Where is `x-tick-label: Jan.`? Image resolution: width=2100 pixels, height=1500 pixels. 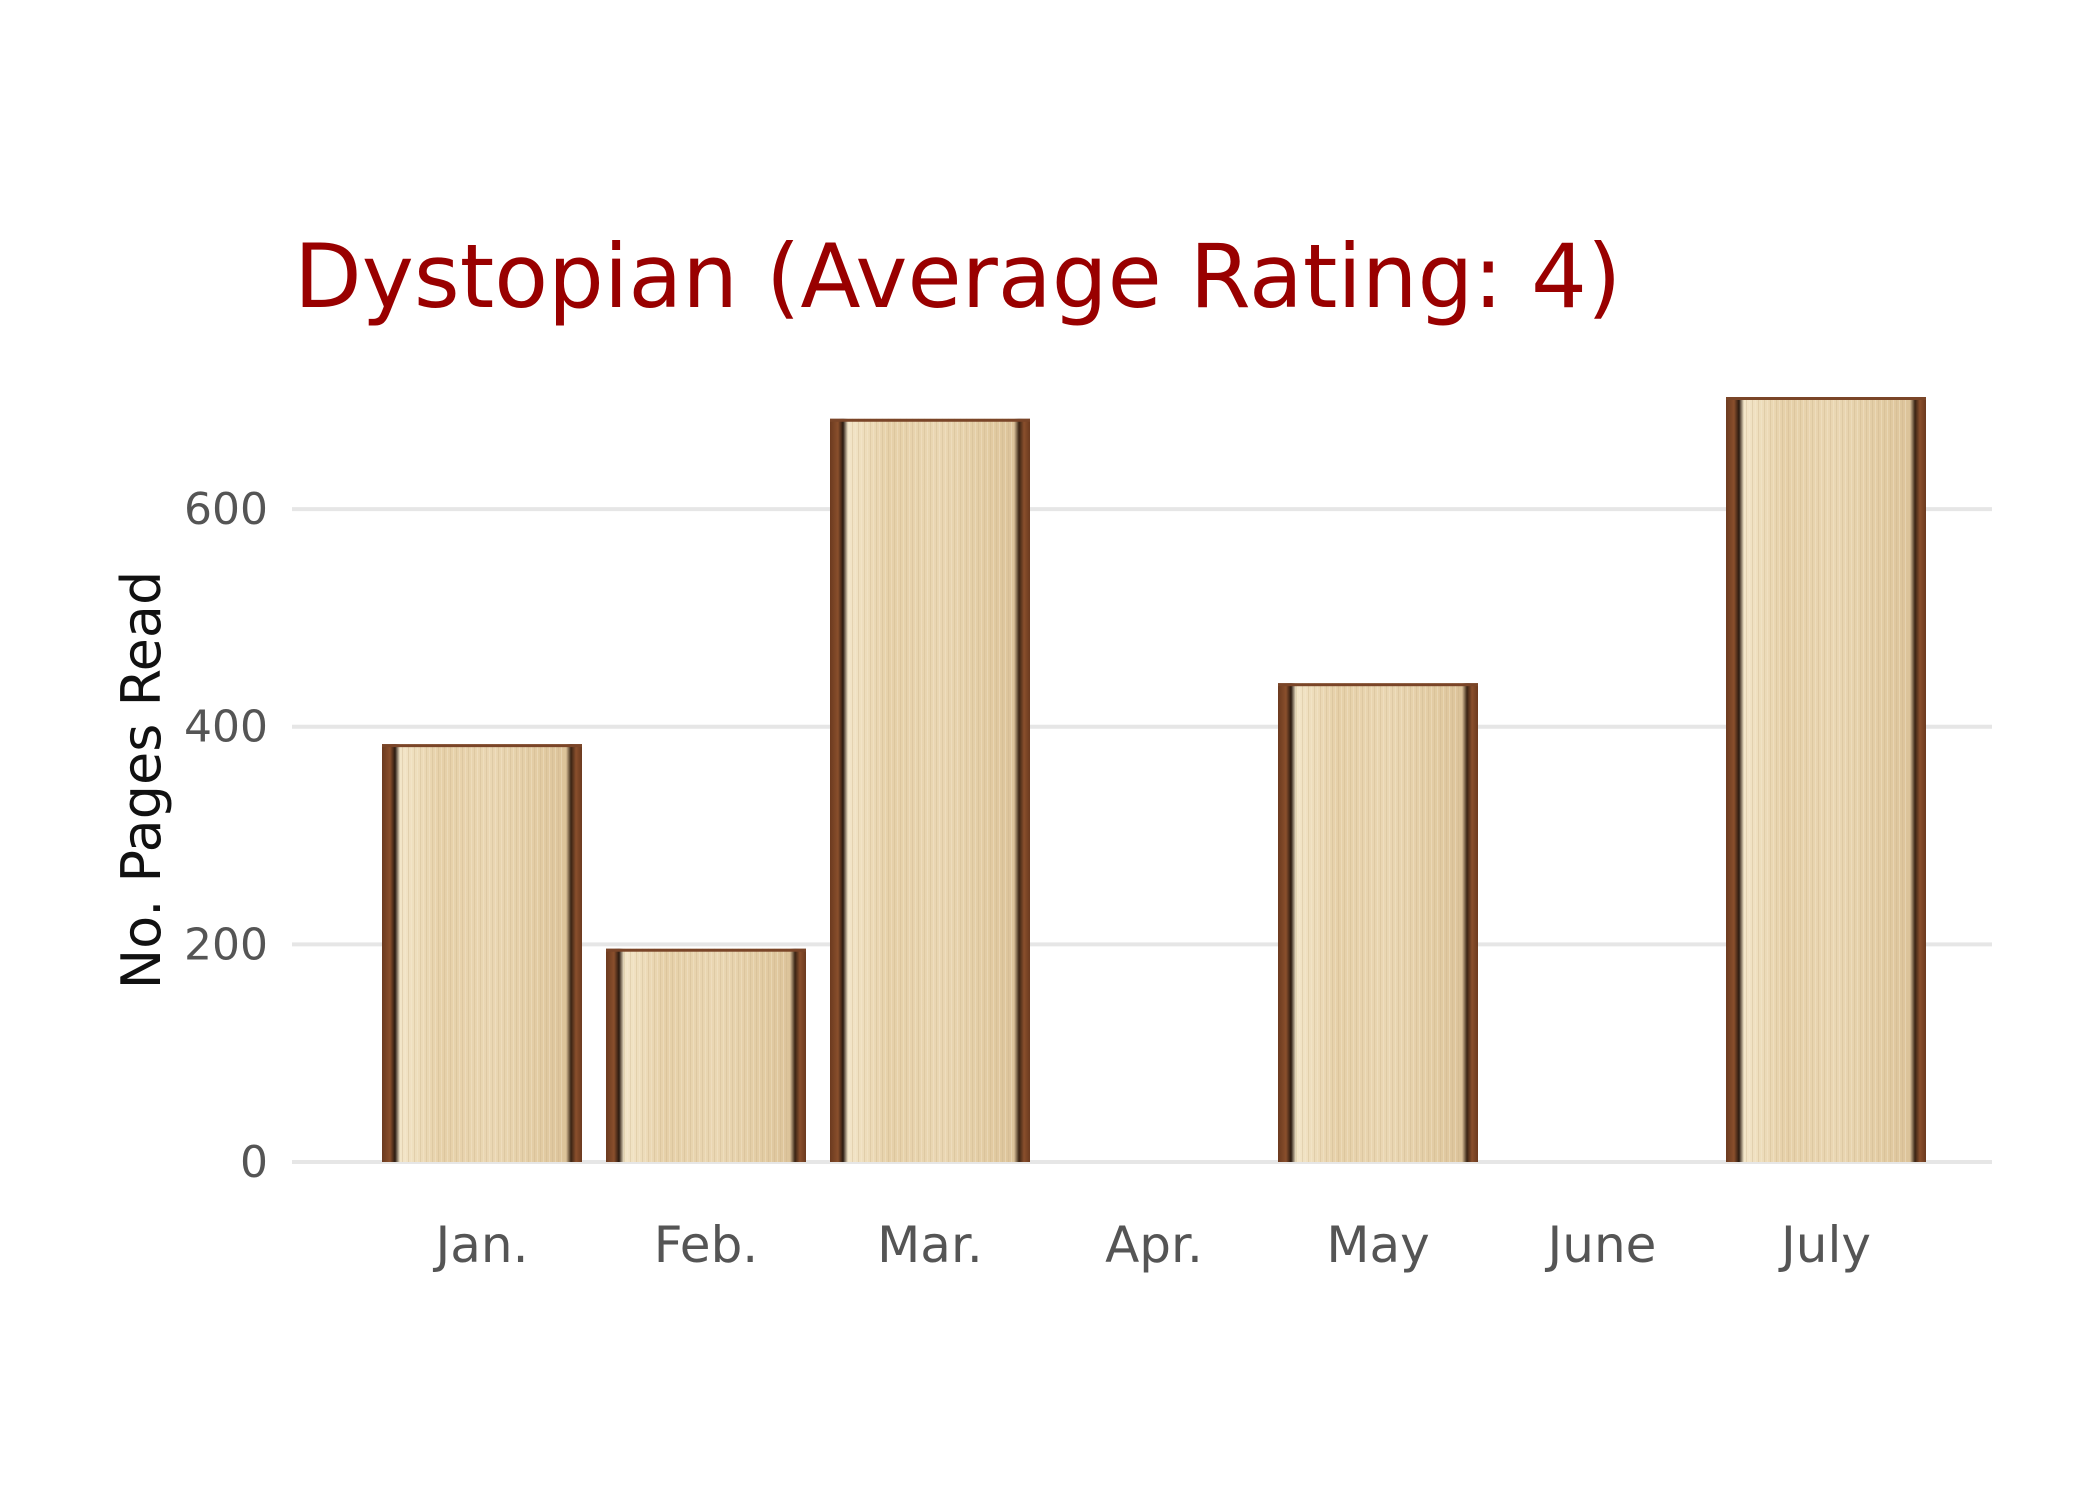 x-tick-label: Jan. is located at coordinates (481, 1245).